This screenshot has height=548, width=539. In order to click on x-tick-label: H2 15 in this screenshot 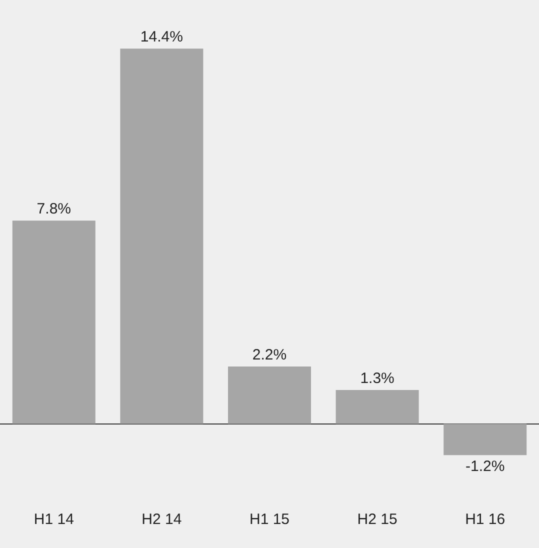, I will do `click(377, 519)`.